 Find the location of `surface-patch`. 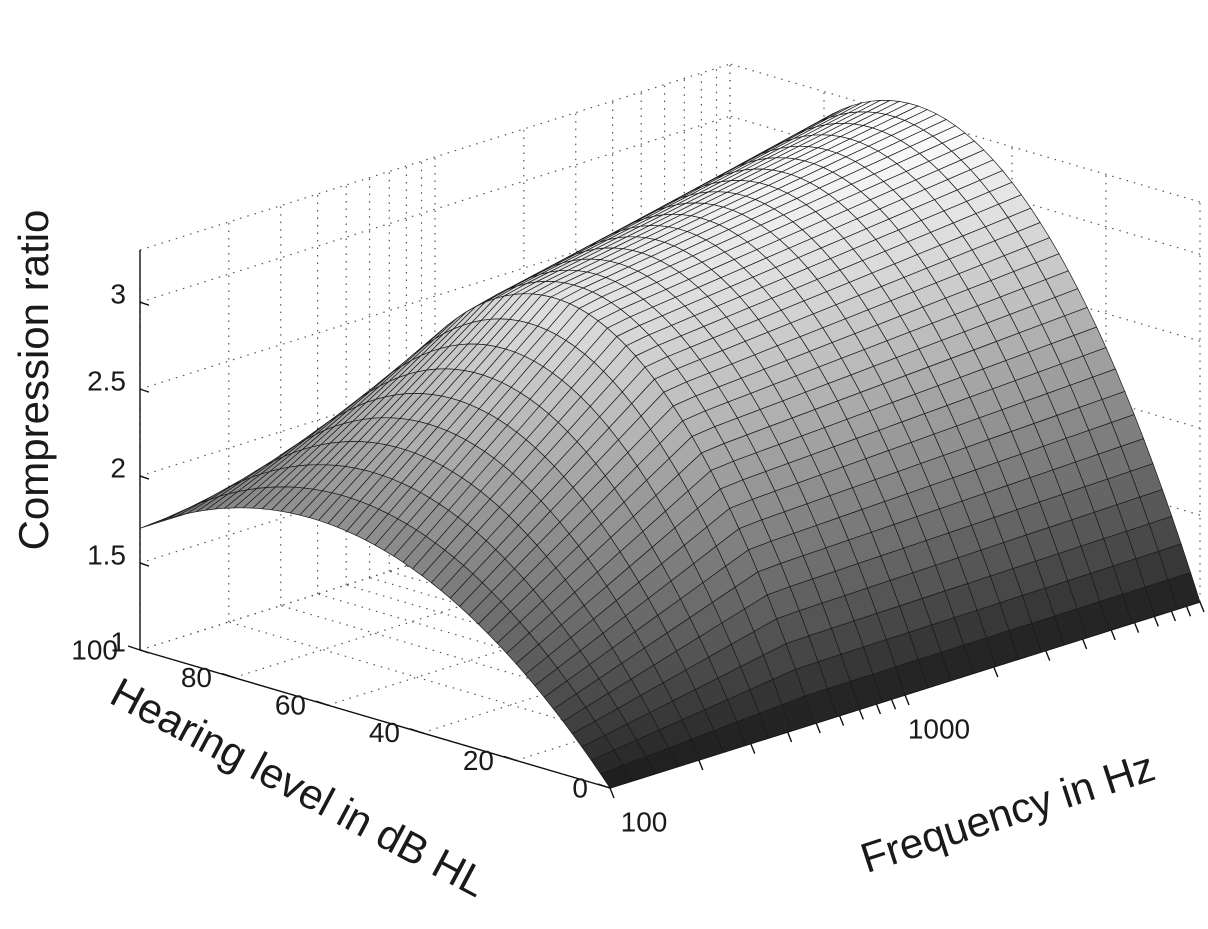

surface-patch is located at coordinates (617, 776).